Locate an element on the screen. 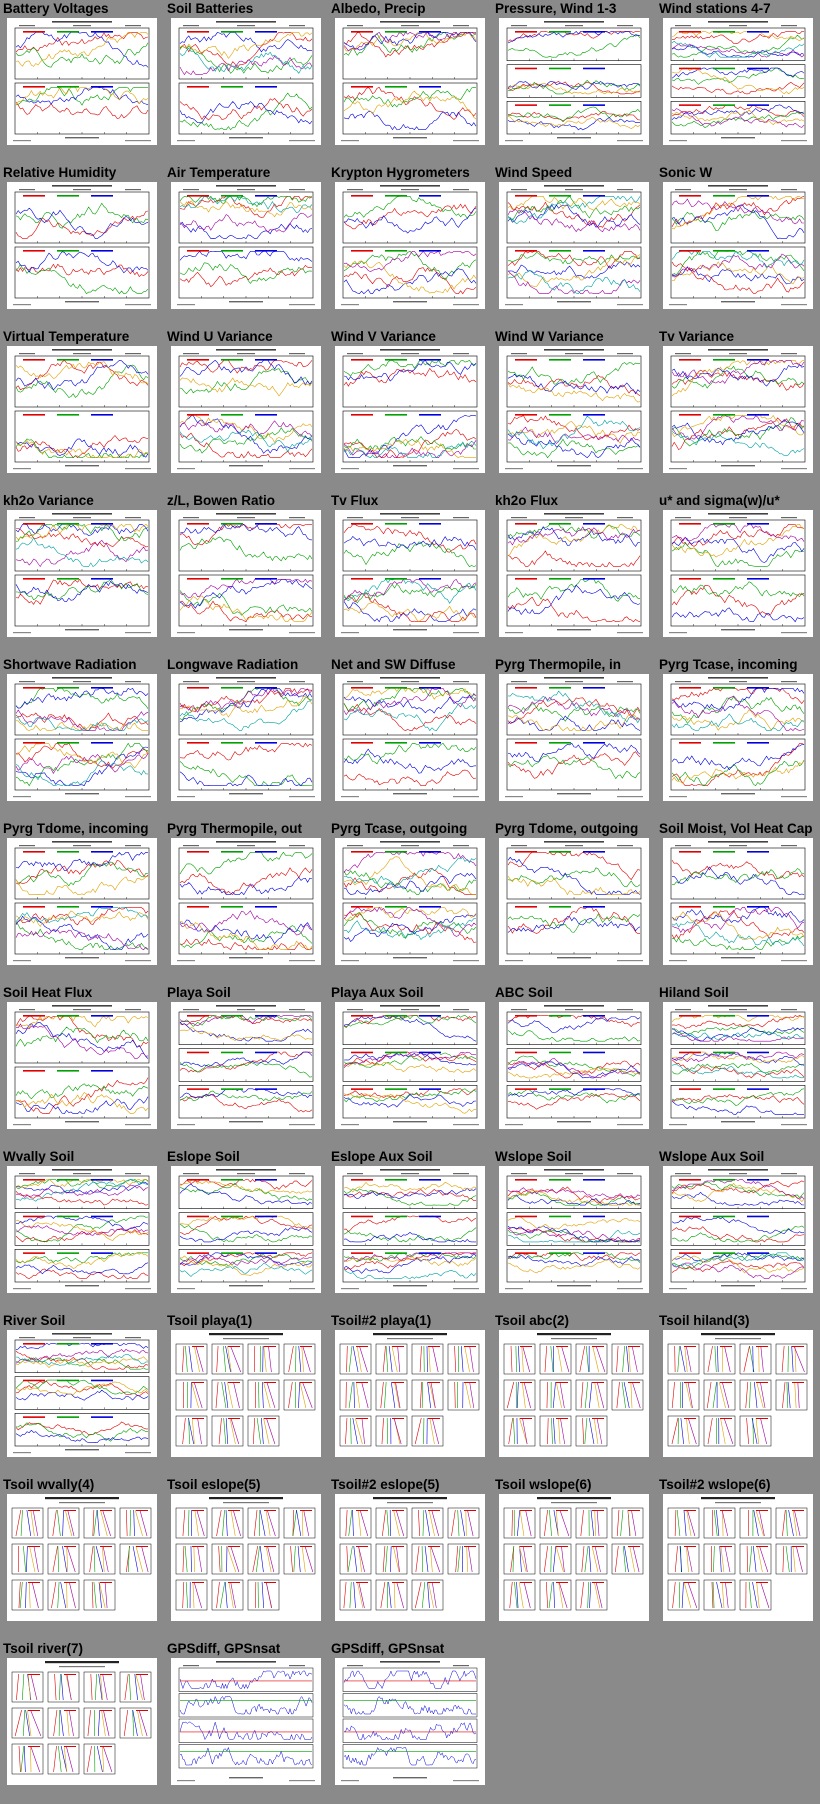  plot-title-link: Wind U Variance is located at coordinates (220, 336).